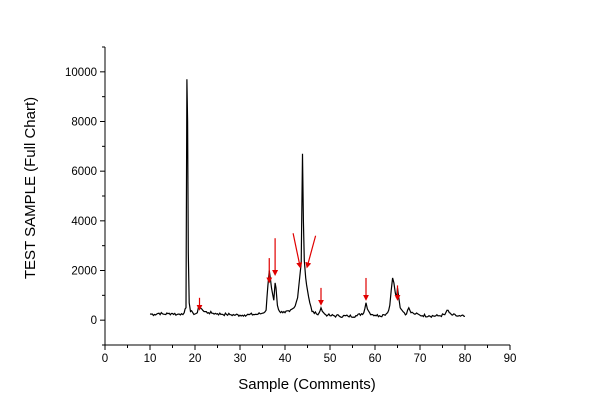 The image size is (590, 414). I want to click on x-tick-label: 20, so click(195, 359).